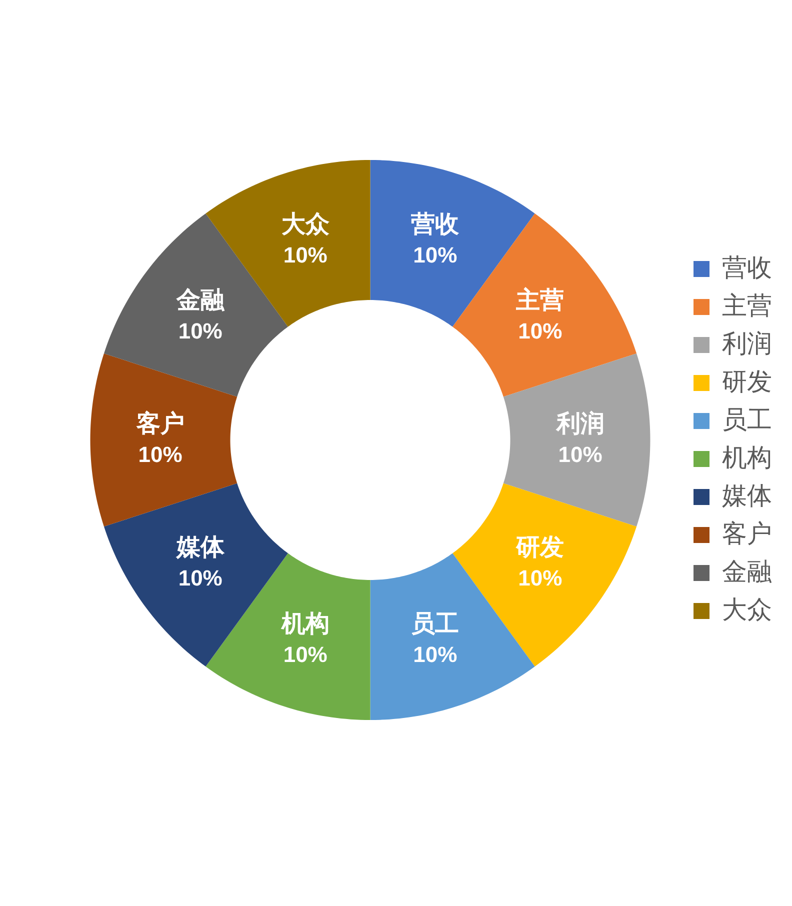  What do you see at coordinates (305, 624) in the screenshot?
I see `slice-label: 机构` at bounding box center [305, 624].